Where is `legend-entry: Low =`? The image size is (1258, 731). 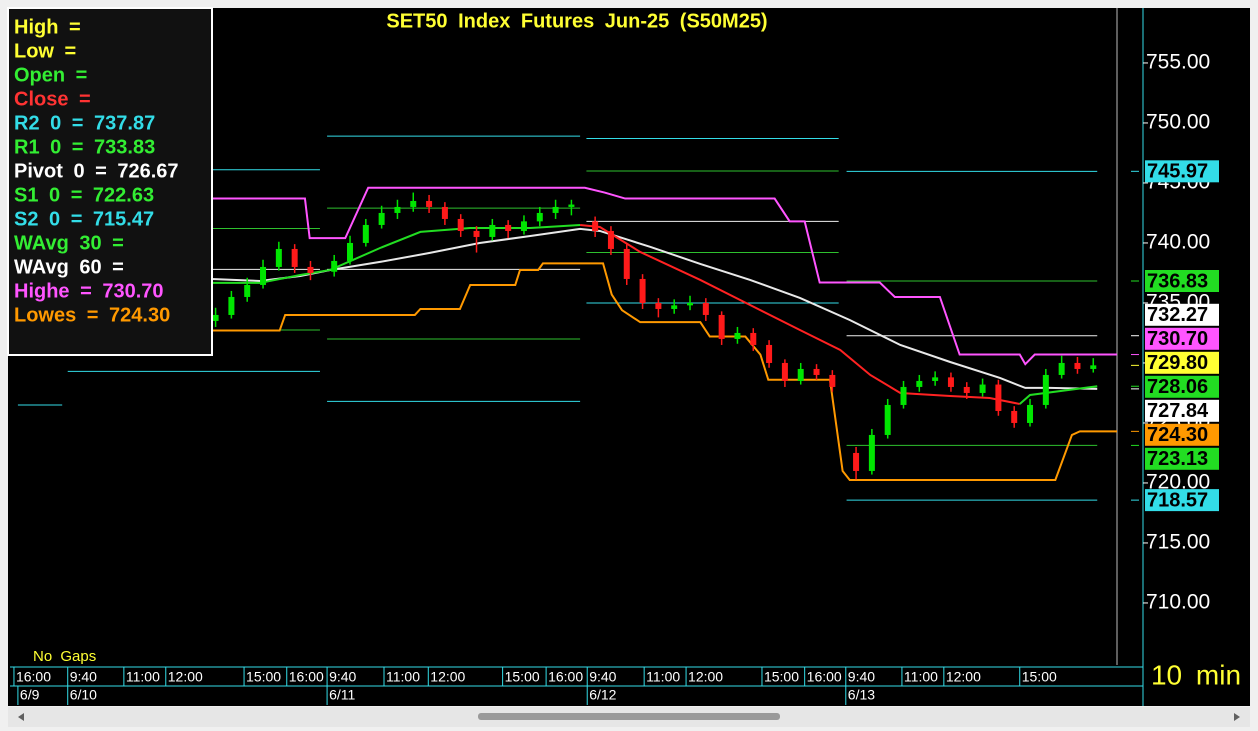 legend-entry: Low = is located at coordinates (45, 51).